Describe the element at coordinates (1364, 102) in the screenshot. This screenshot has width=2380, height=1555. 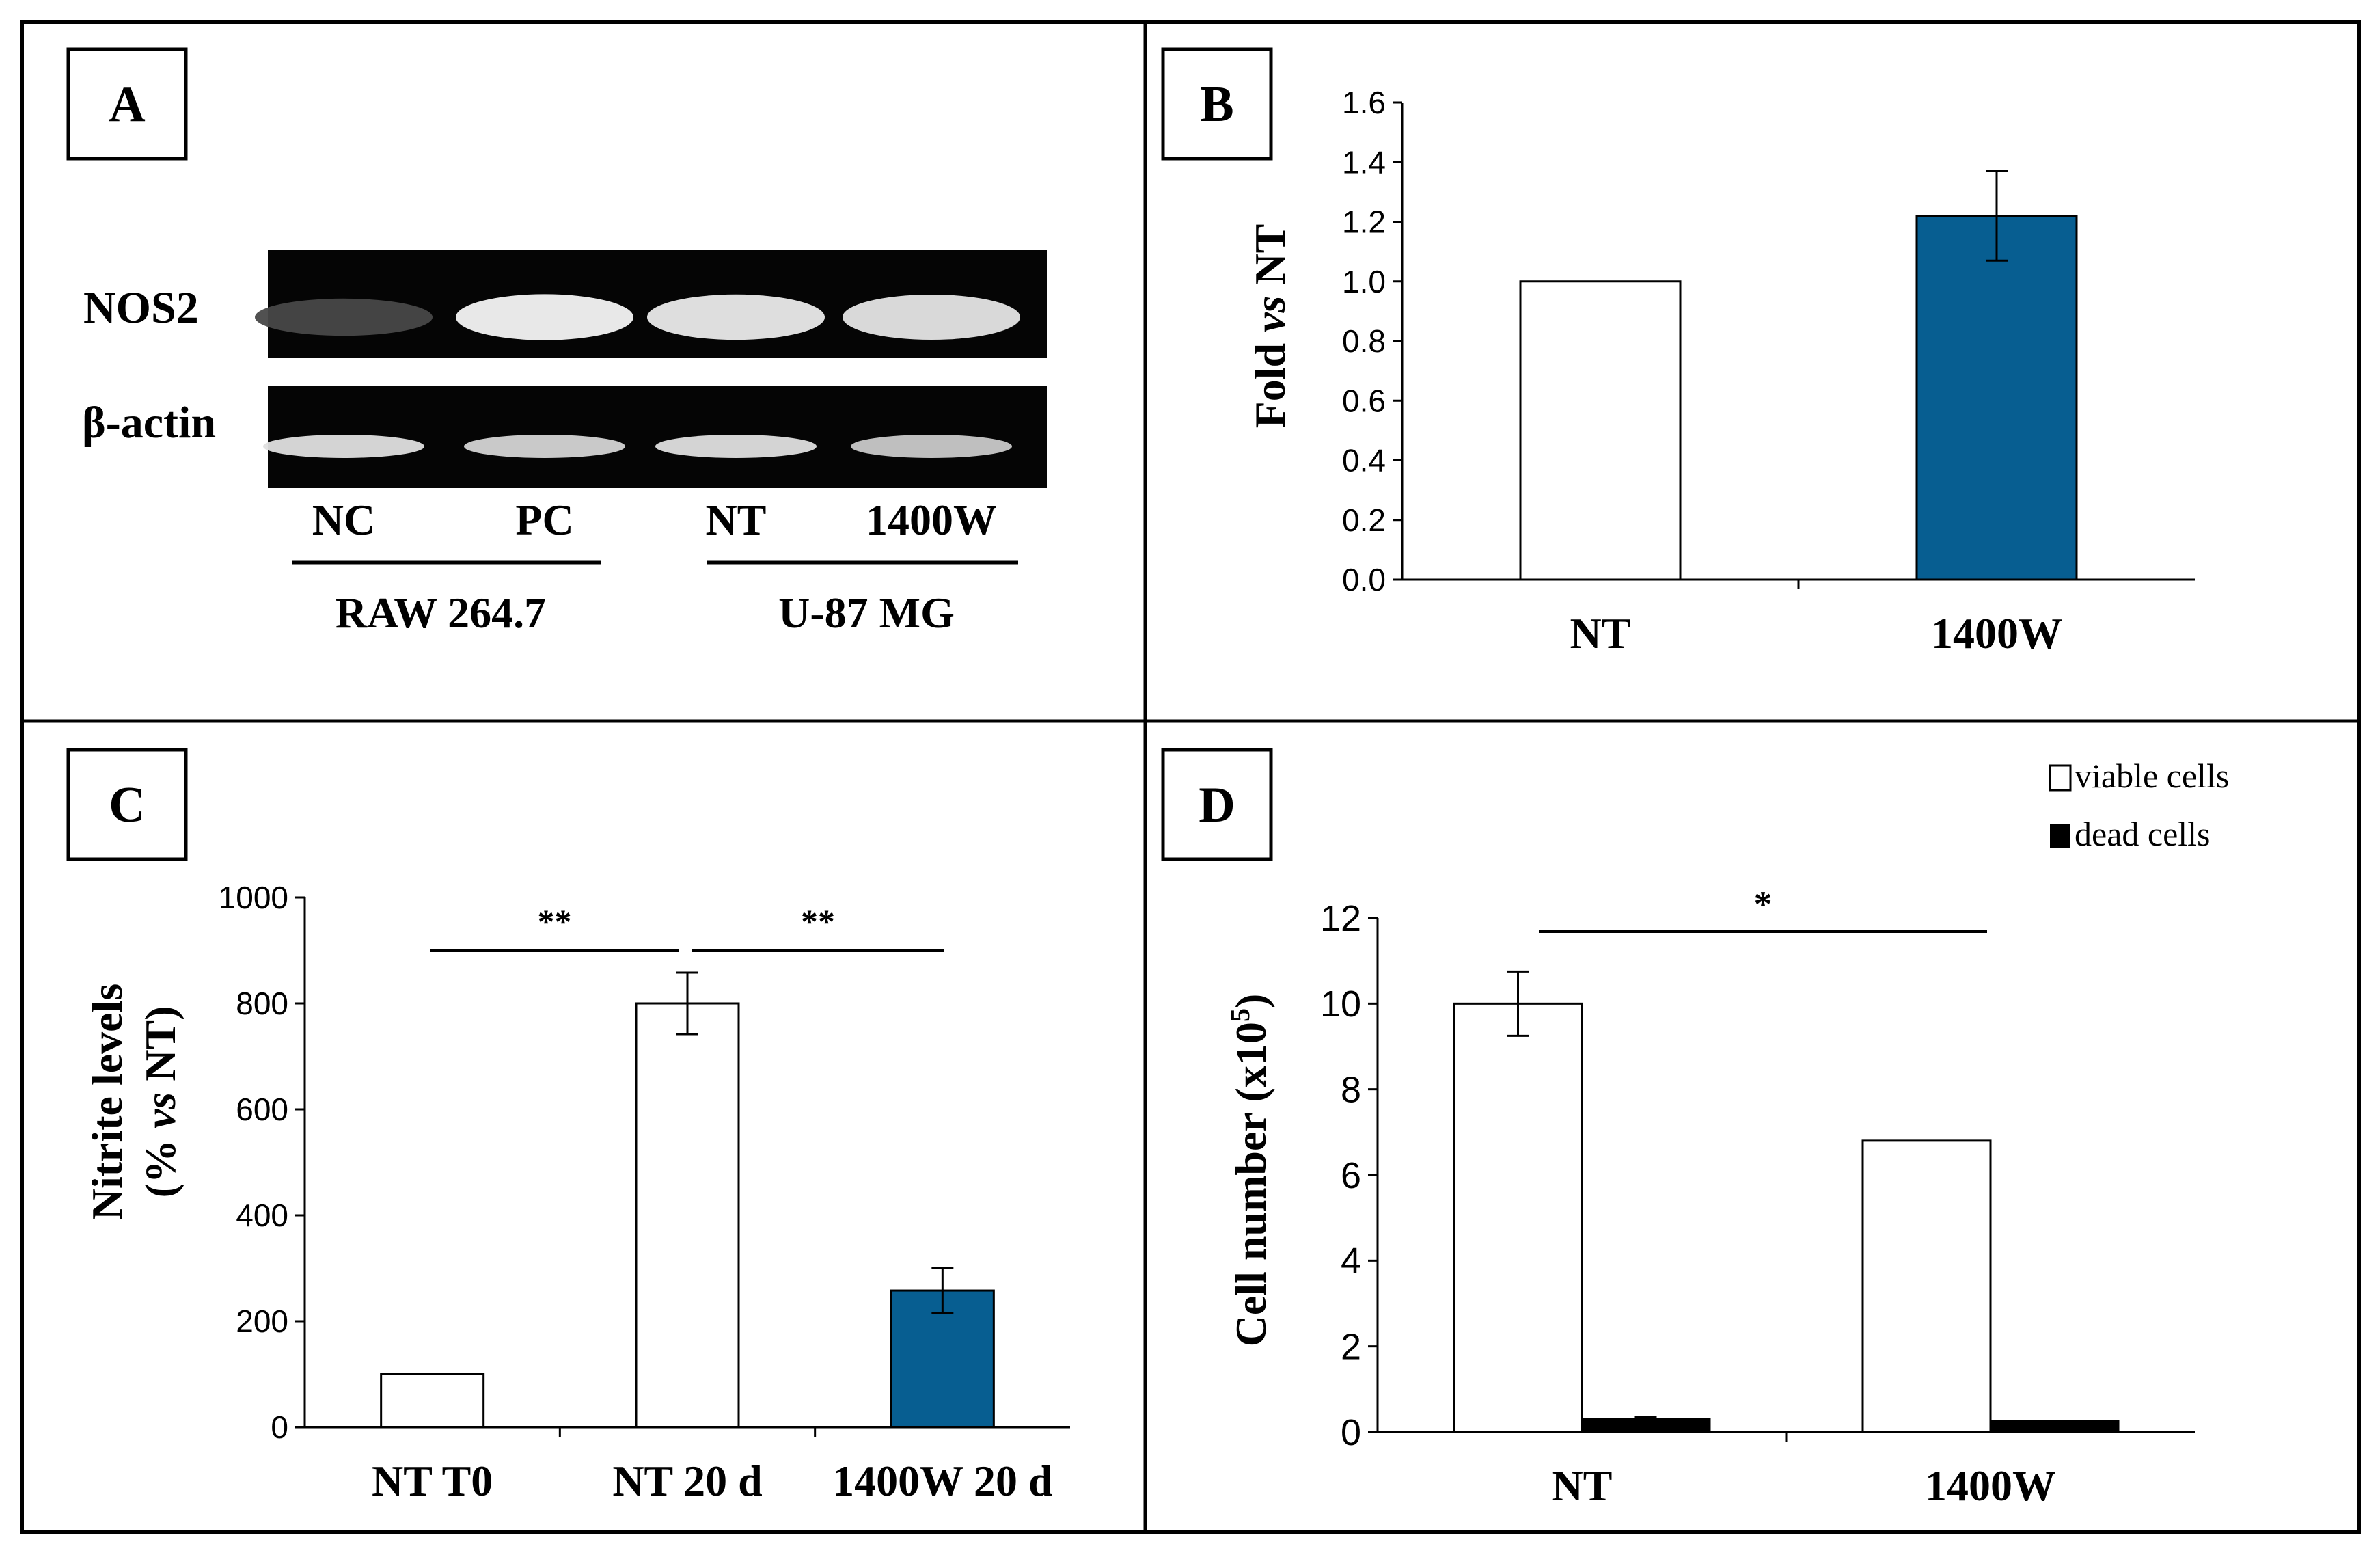
I see `y-tick-label: 1.6` at that location.